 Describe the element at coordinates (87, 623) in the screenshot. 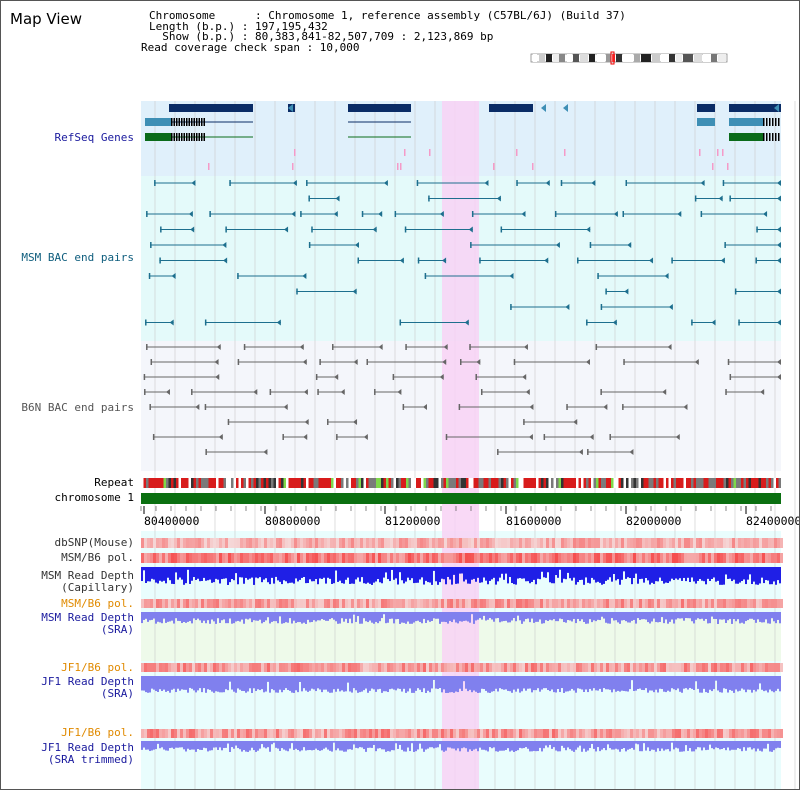

I see `track-label-msm-depth-sra: MSM Read Depth (SRA)` at that location.